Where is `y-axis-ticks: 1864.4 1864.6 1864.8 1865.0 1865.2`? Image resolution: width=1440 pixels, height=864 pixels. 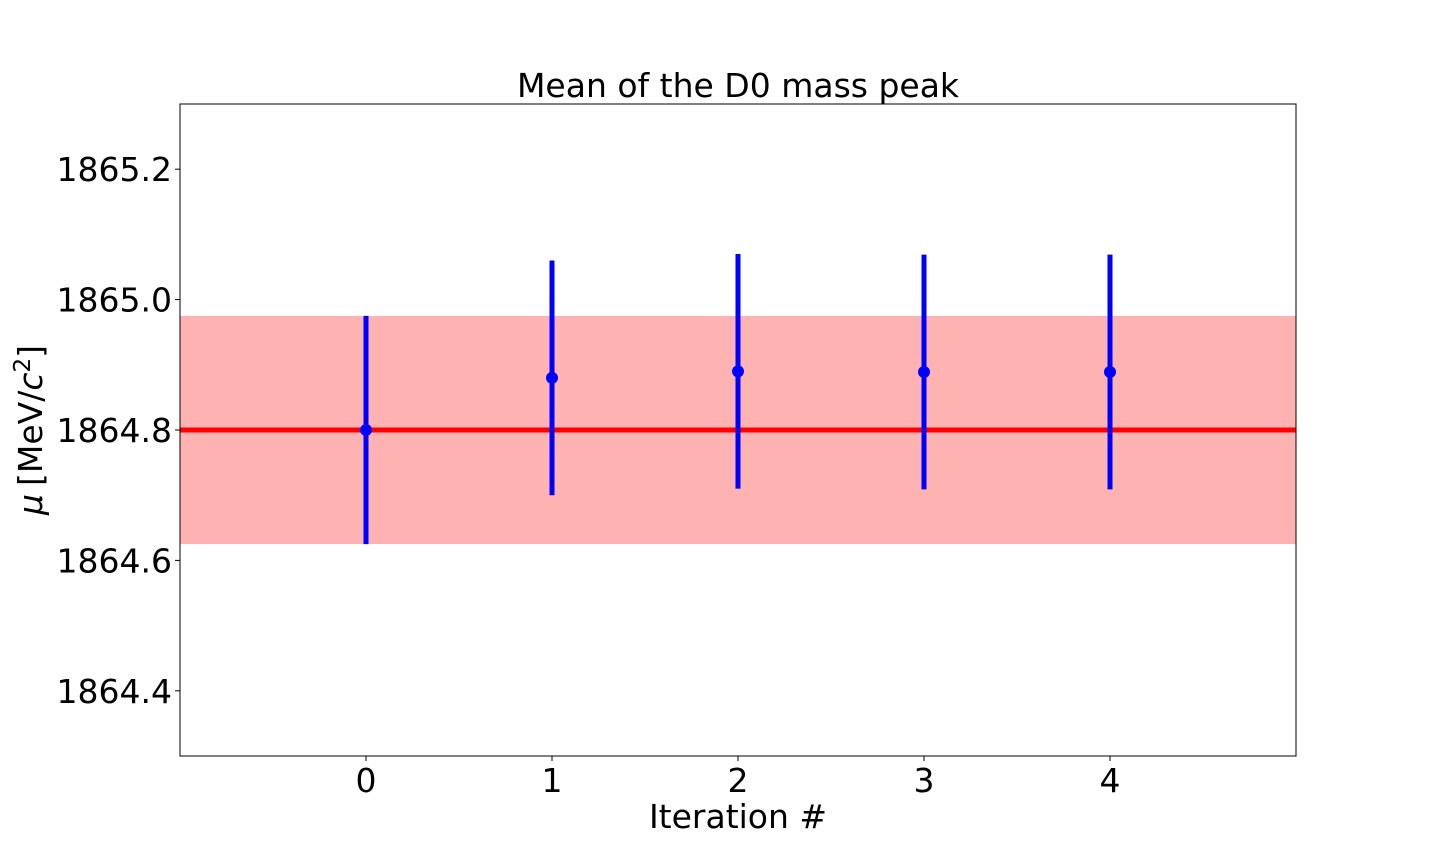
y-axis-ticks: 1864.4 1864.6 1864.8 1865.0 1865.2 is located at coordinates (118, 430).